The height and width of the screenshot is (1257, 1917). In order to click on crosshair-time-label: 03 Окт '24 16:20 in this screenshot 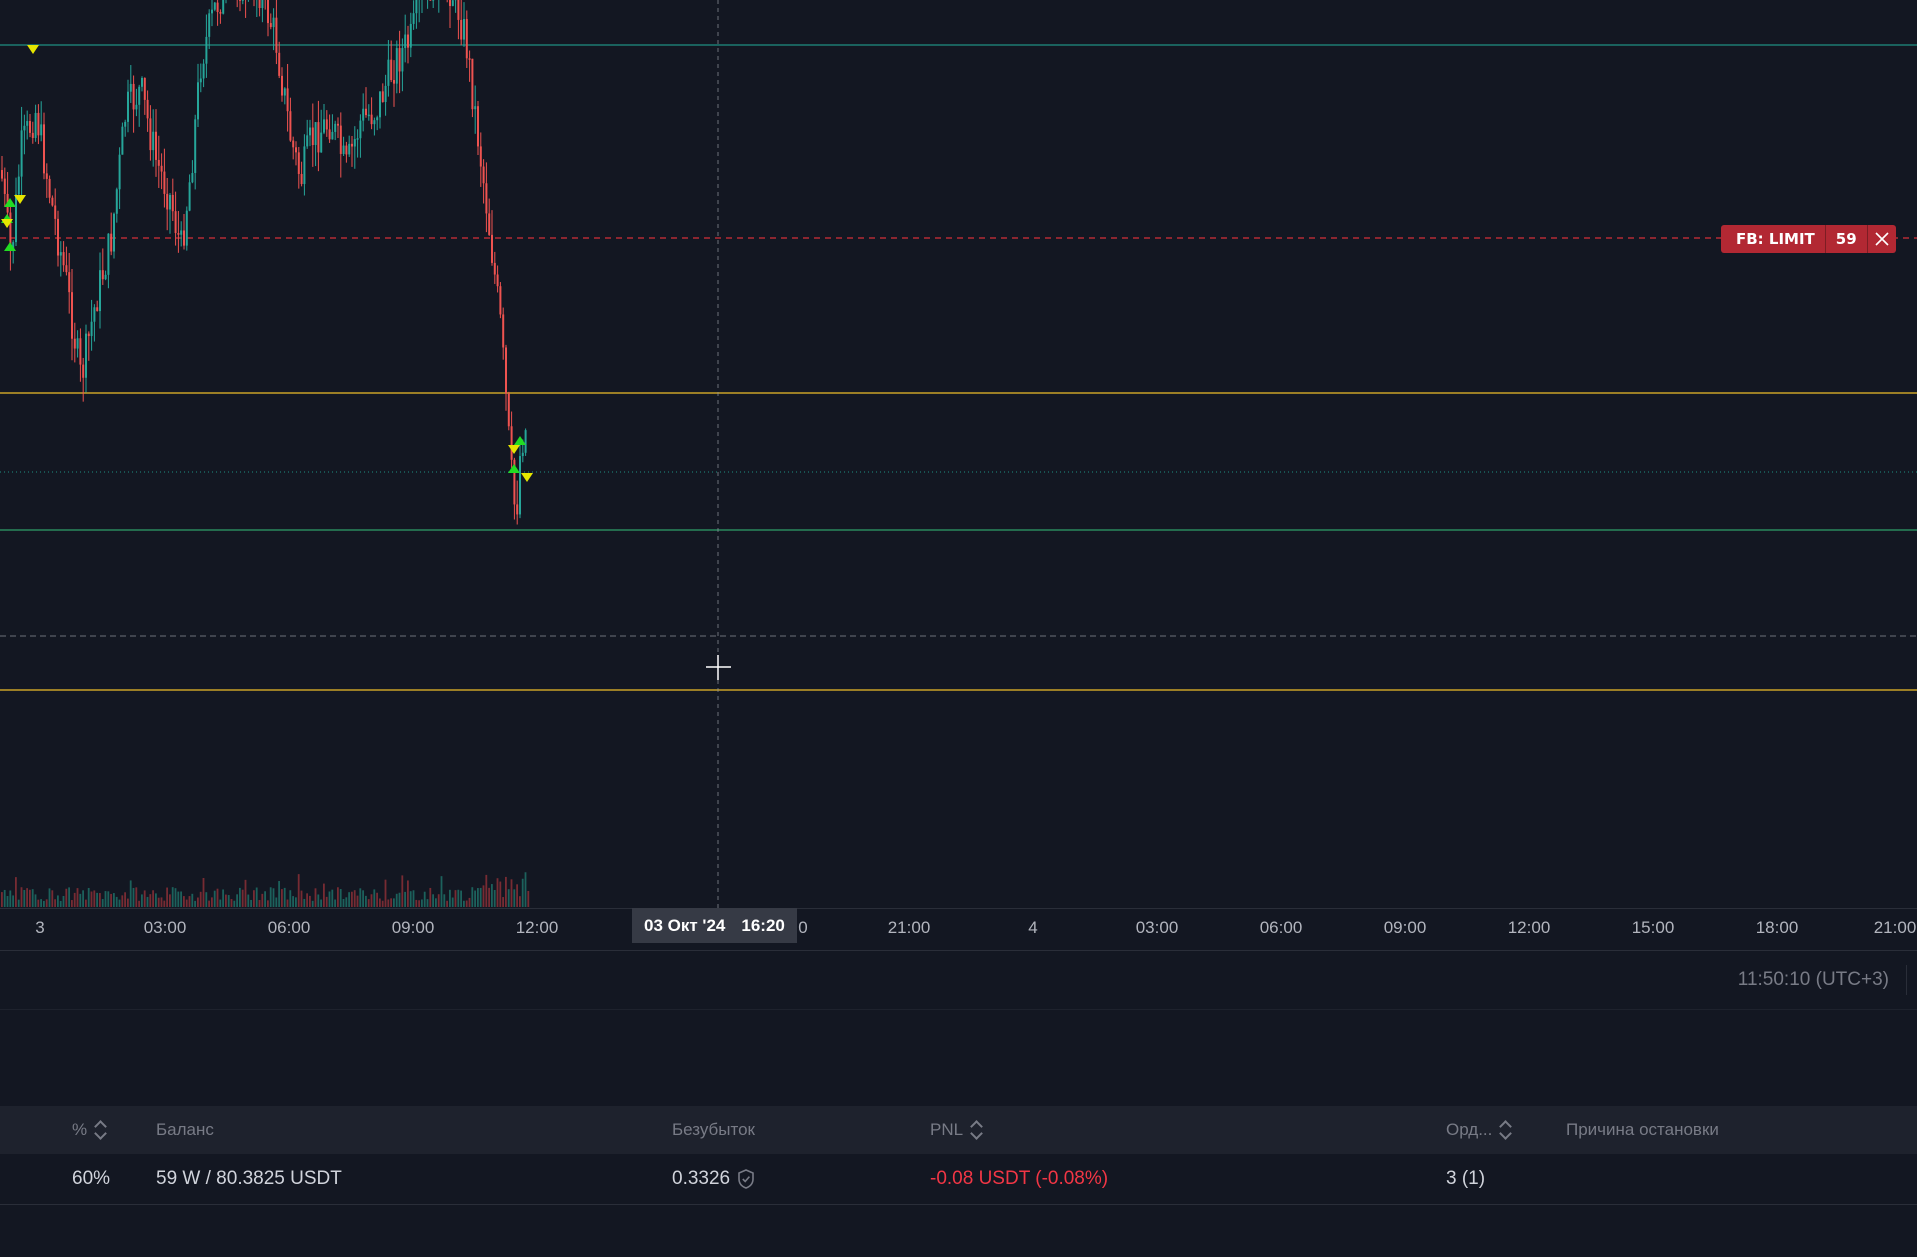, I will do `click(714, 925)`.